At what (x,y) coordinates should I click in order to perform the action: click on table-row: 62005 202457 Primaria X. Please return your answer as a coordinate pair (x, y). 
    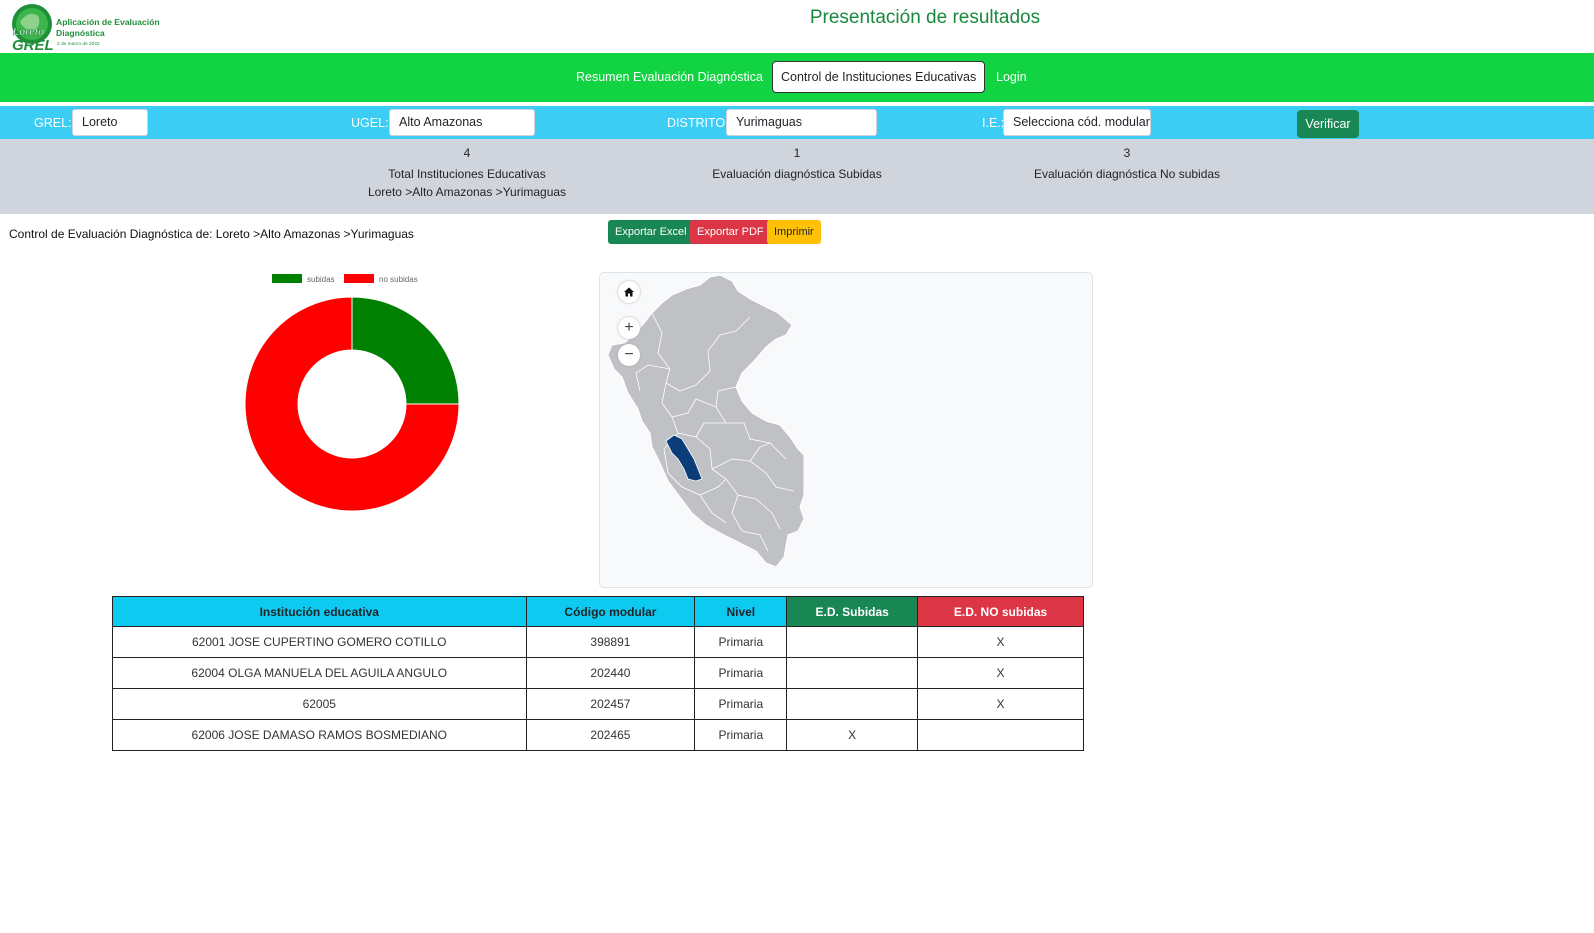
    Looking at the image, I should click on (598, 704).